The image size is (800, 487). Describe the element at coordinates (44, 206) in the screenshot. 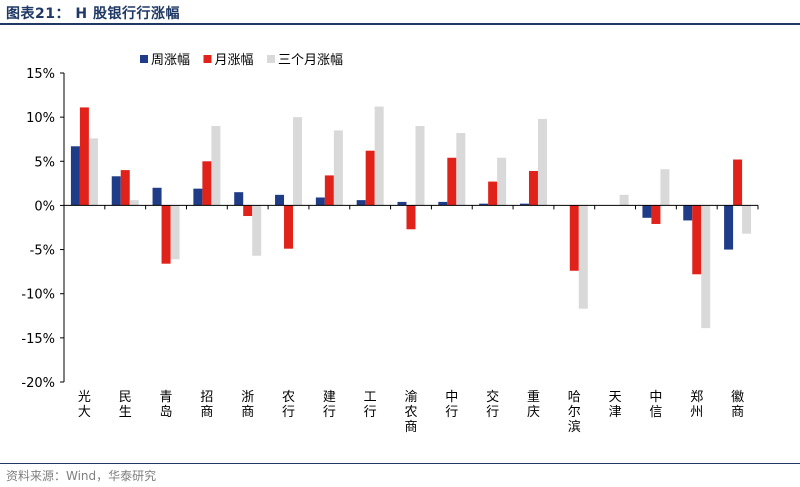

I see `y-tick-label: 0%` at that location.